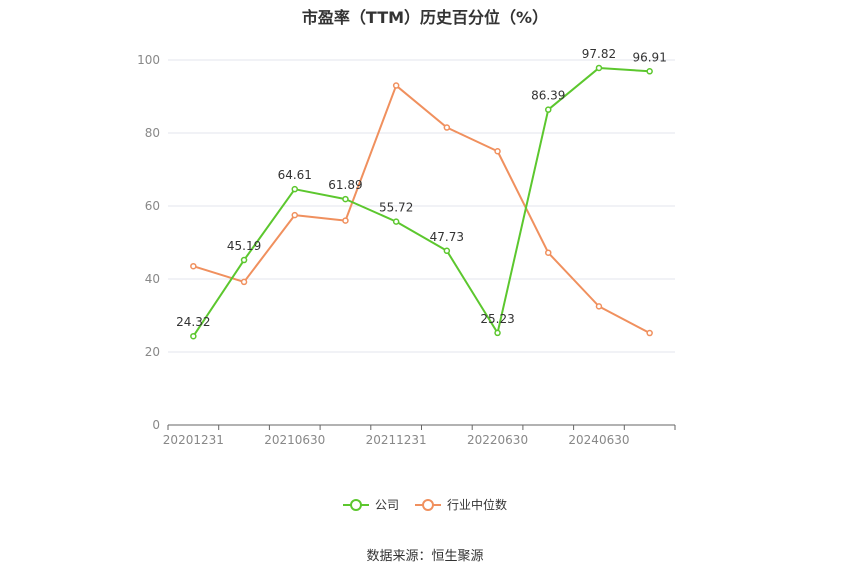  Describe the element at coordinates (497, 319) in the screenshot. I see `data-label: 25.23` at that location.